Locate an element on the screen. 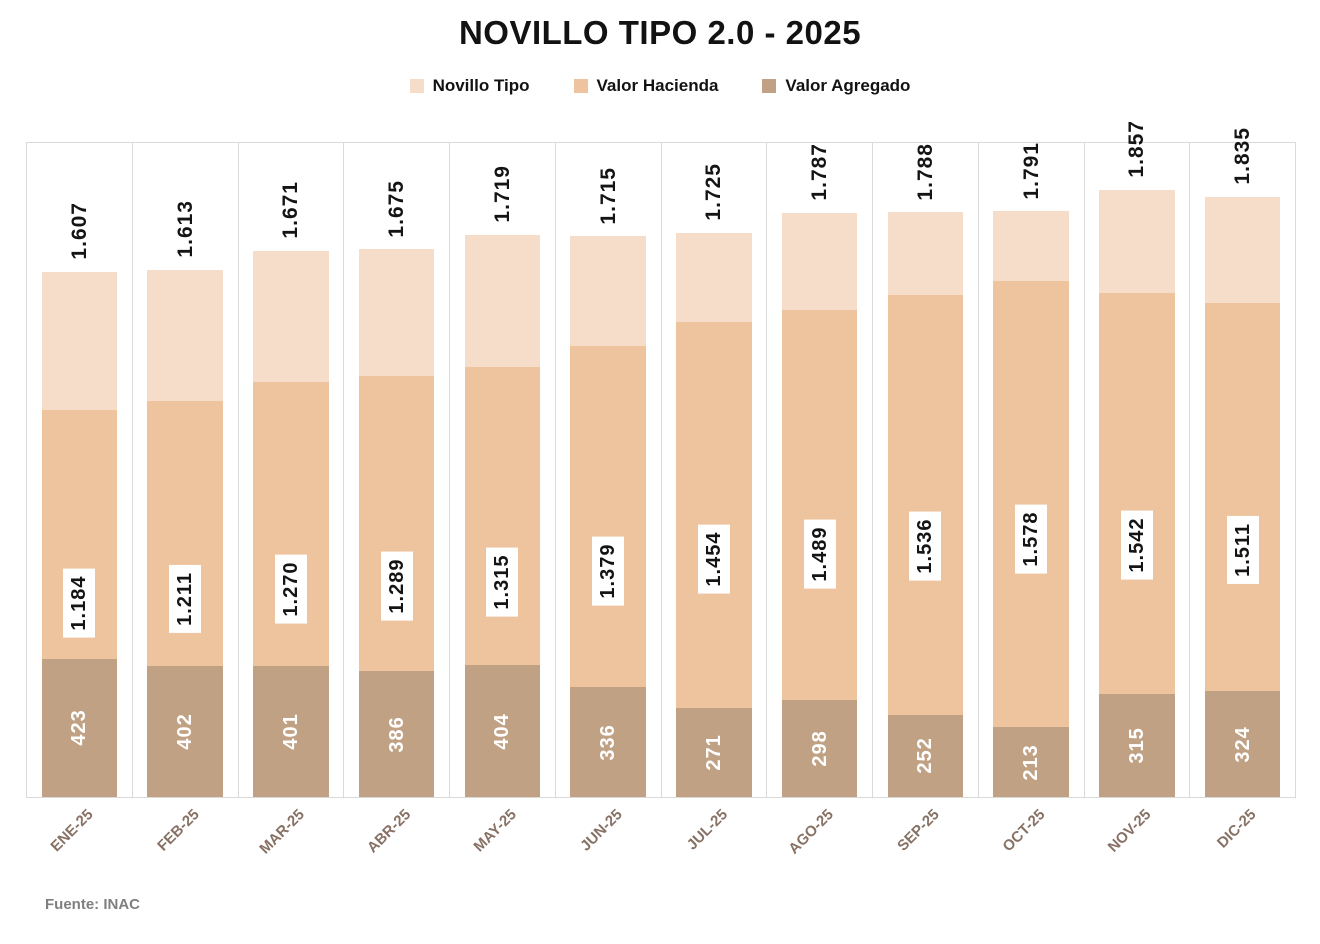  novillo-tipo-value-label: 1.857 is located at coordinates (1137, 149).